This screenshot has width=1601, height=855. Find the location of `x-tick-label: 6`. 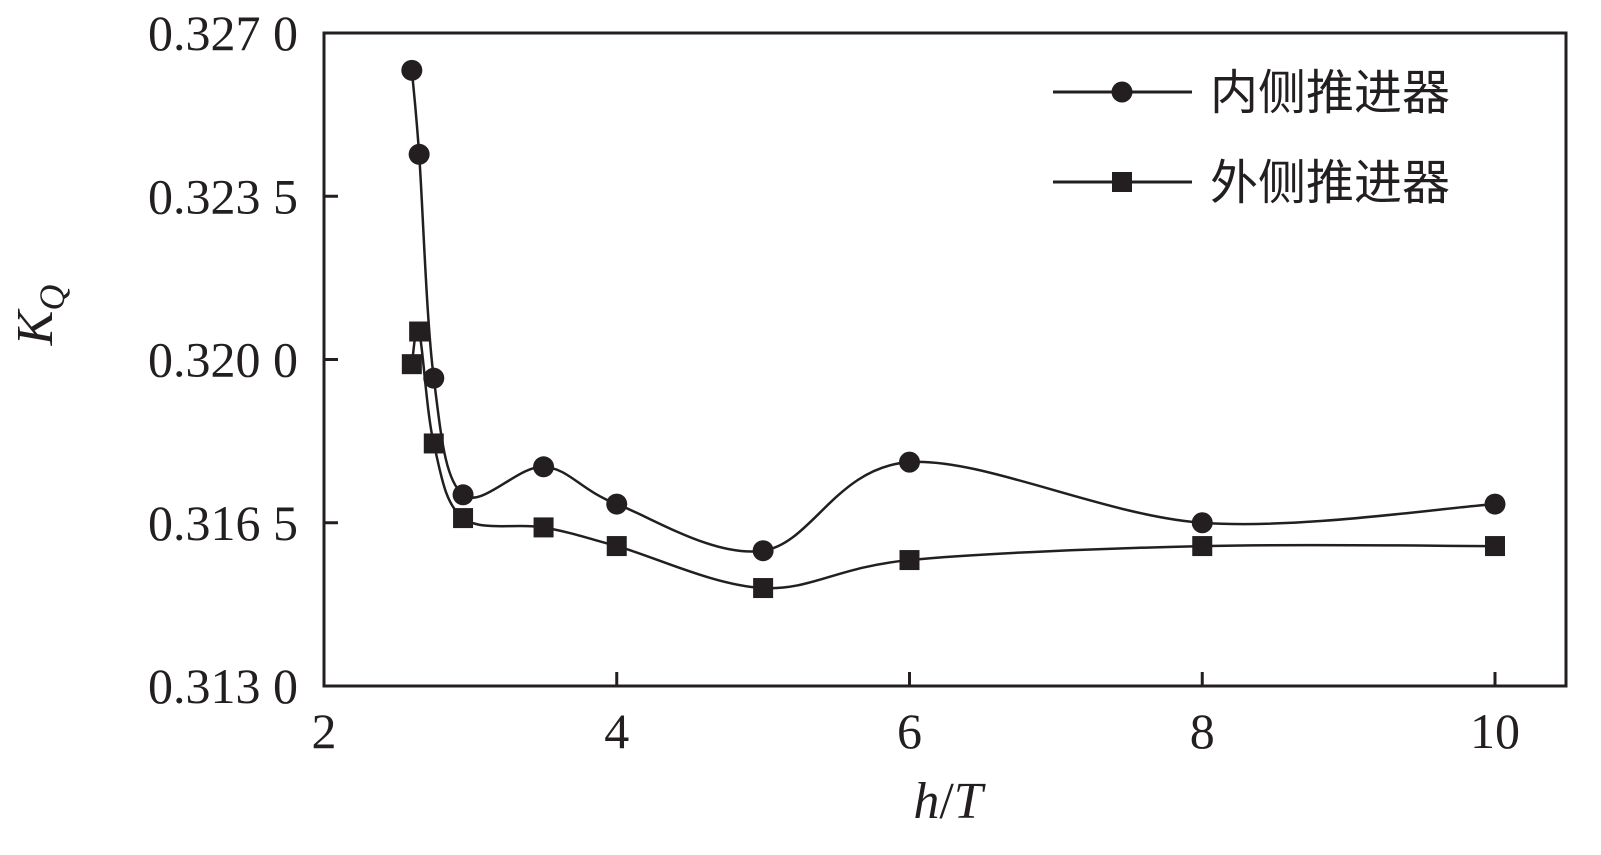

x-tick-label: 6 is located at coordinates (909, 731).